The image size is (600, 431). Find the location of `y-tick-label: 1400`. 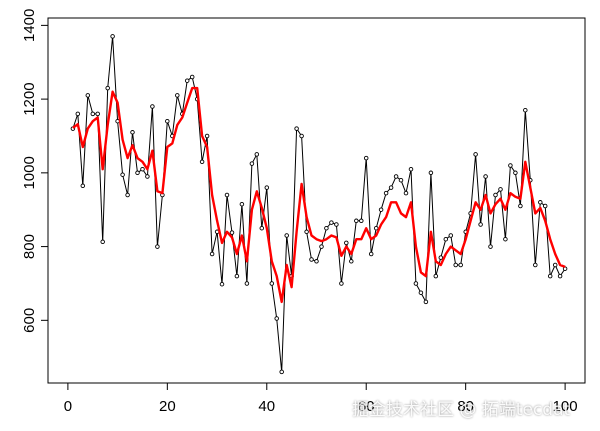

y-tick-label: 1400 is located at coordinates (29, 25).